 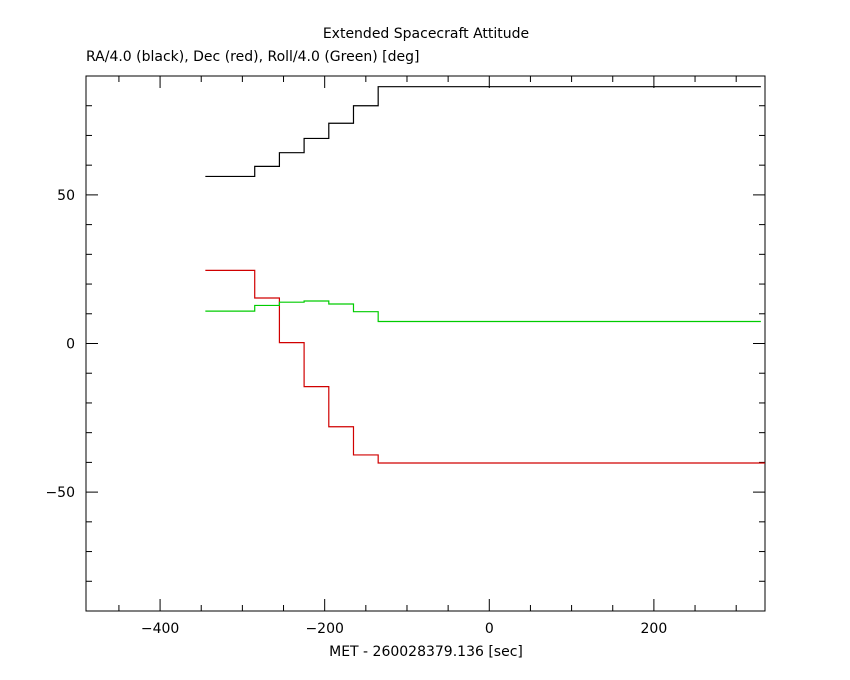 I want to click on x-tick-label: −400, so click(x=160, y=629).